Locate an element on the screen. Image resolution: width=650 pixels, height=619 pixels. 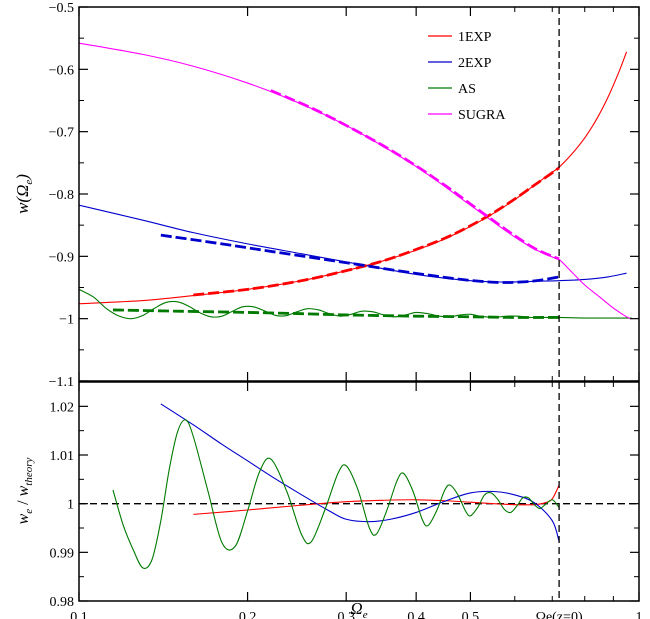
top-ytick-label: −0.5 is located at coordinates (61, 8).